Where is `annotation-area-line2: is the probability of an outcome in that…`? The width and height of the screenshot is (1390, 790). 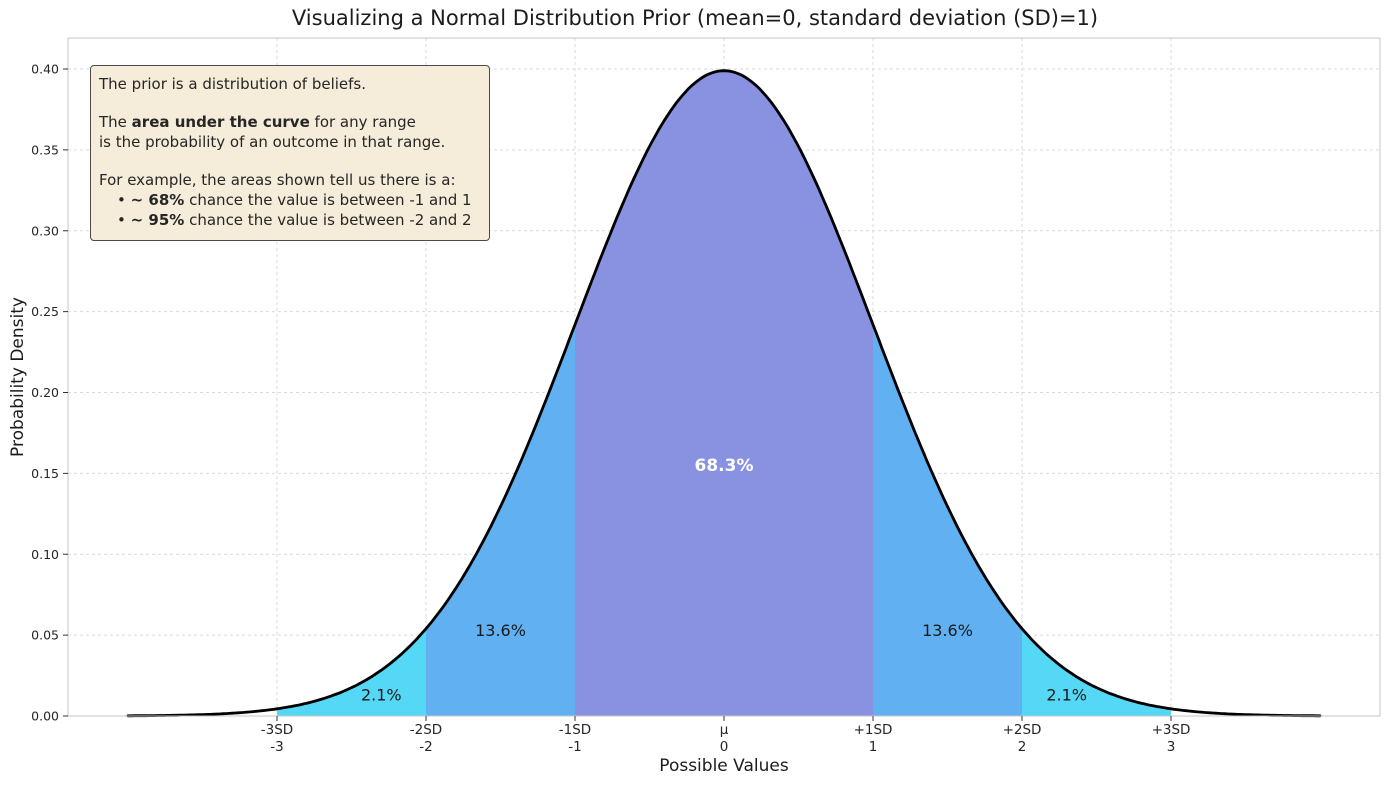 annotation-area-line2: is the probability of an outcome in that… is located at coordinates (272, 142).